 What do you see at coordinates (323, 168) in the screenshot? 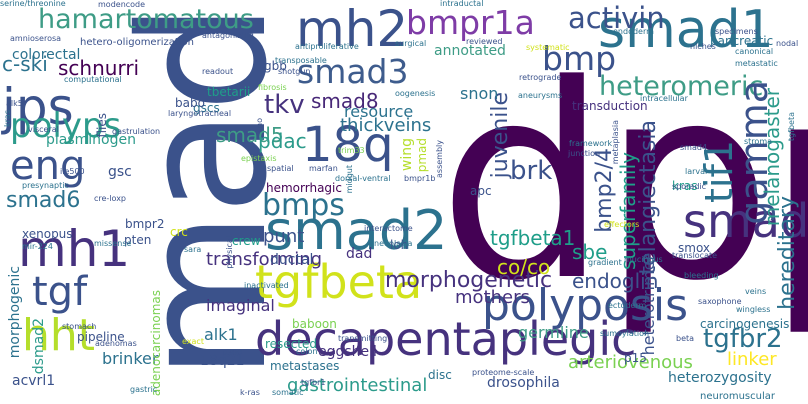
I see `word-marfan: marfan` at bounding box center [323, 168].